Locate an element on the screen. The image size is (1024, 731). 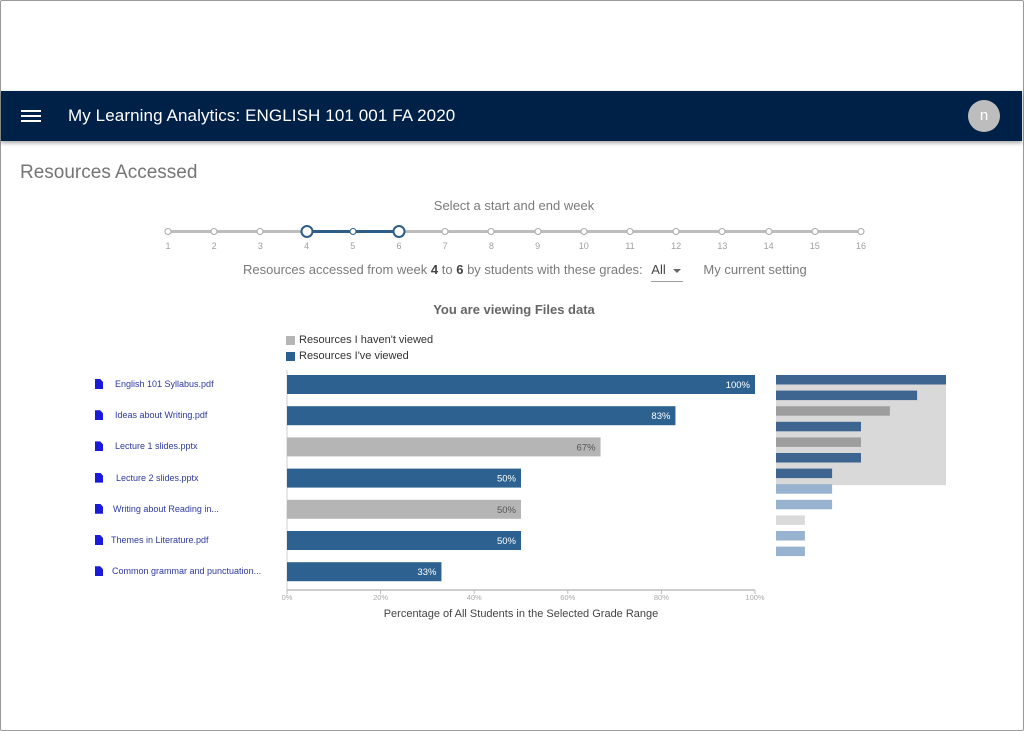
slider-end-handle is located at coordinates (399, 231).